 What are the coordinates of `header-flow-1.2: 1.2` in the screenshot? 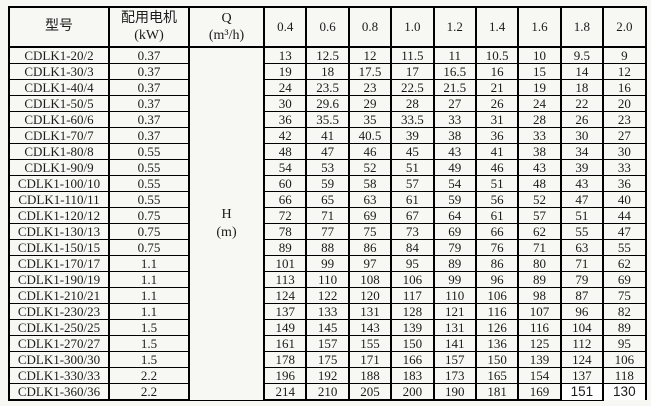 It's located at (454, 27).